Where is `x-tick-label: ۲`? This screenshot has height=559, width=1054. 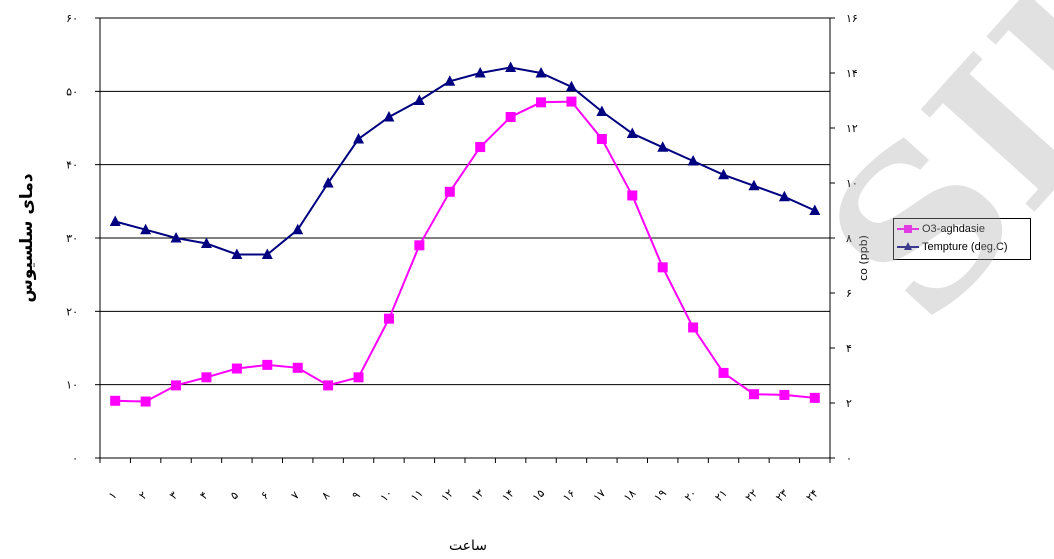 x-tick-label: ۲ is located at coordinates (142, 495).